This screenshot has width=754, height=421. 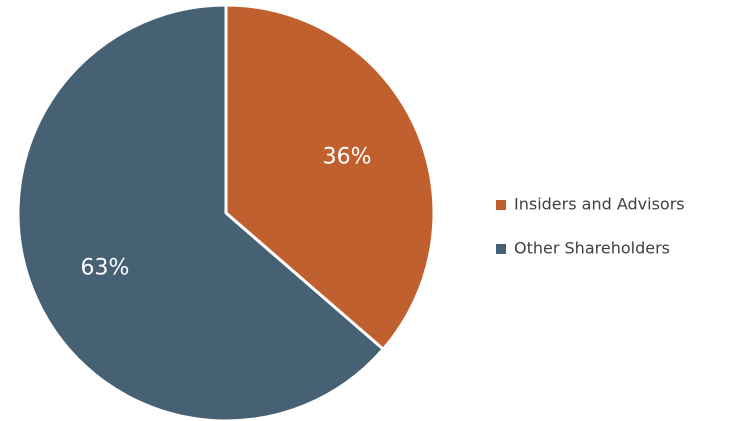 I want to click on pie-slice-label-2: 63%, so click(x=104, y=267).